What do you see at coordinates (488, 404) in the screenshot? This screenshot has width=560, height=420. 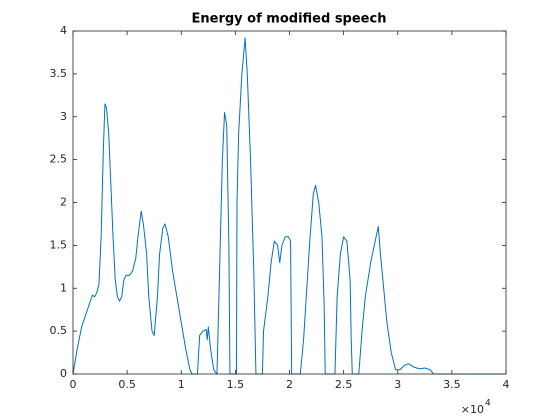 I see `x-multiplier-exponent: 4` at bounding box center [488, 404].